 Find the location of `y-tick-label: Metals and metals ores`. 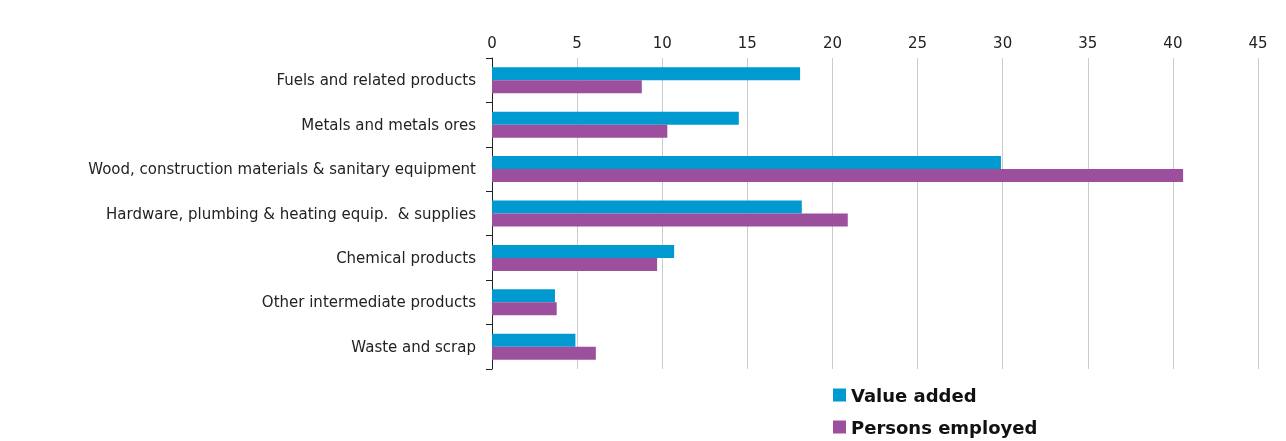

y-tick-label: Metals and metals ores is located at coordinates (389, 124).